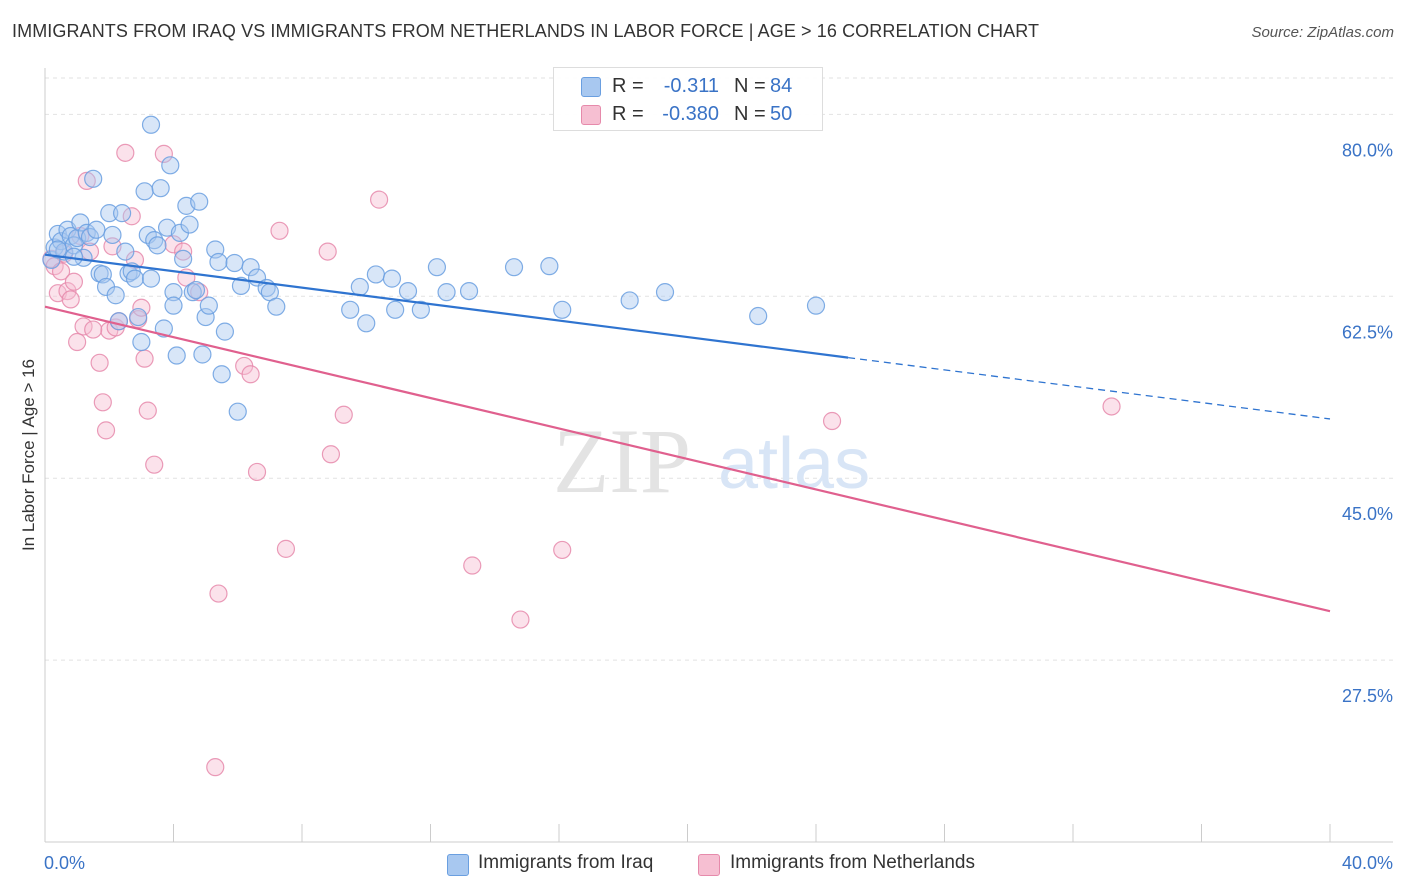  Describe the element at coordinates (446, 306) in the screenshot. I see `iraq-trend-line` at that location.